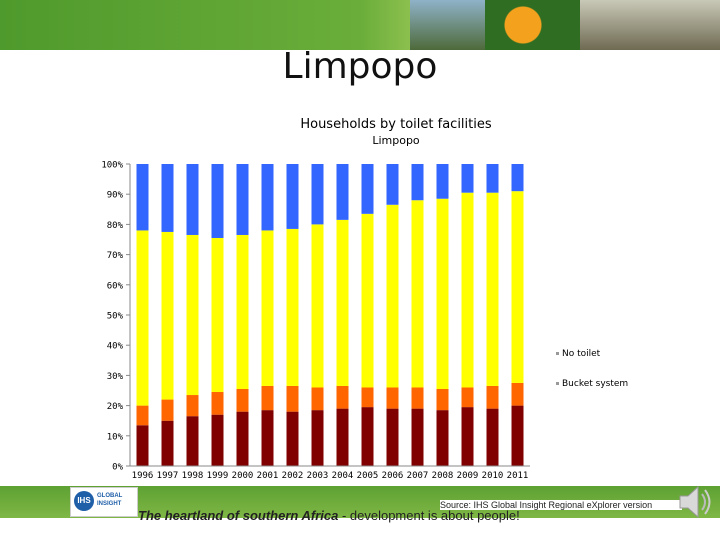  Describe the element at coordinates (443, 476) in the screenshot. I see `x-tick-label: 2008` at that location.